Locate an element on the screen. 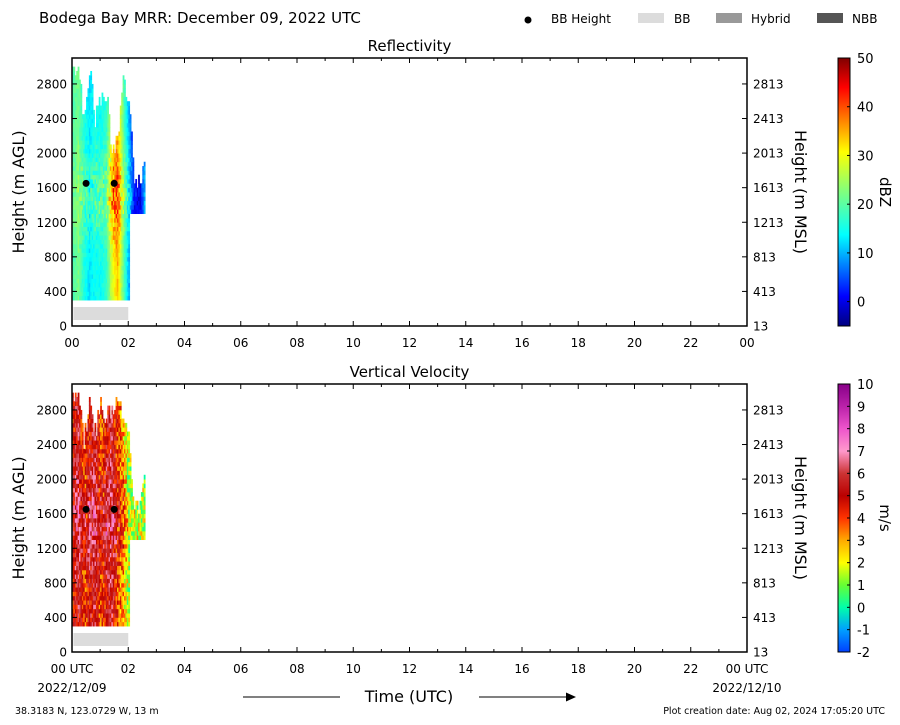  x-tick-label: 02 is located at coordinates (128, 343).